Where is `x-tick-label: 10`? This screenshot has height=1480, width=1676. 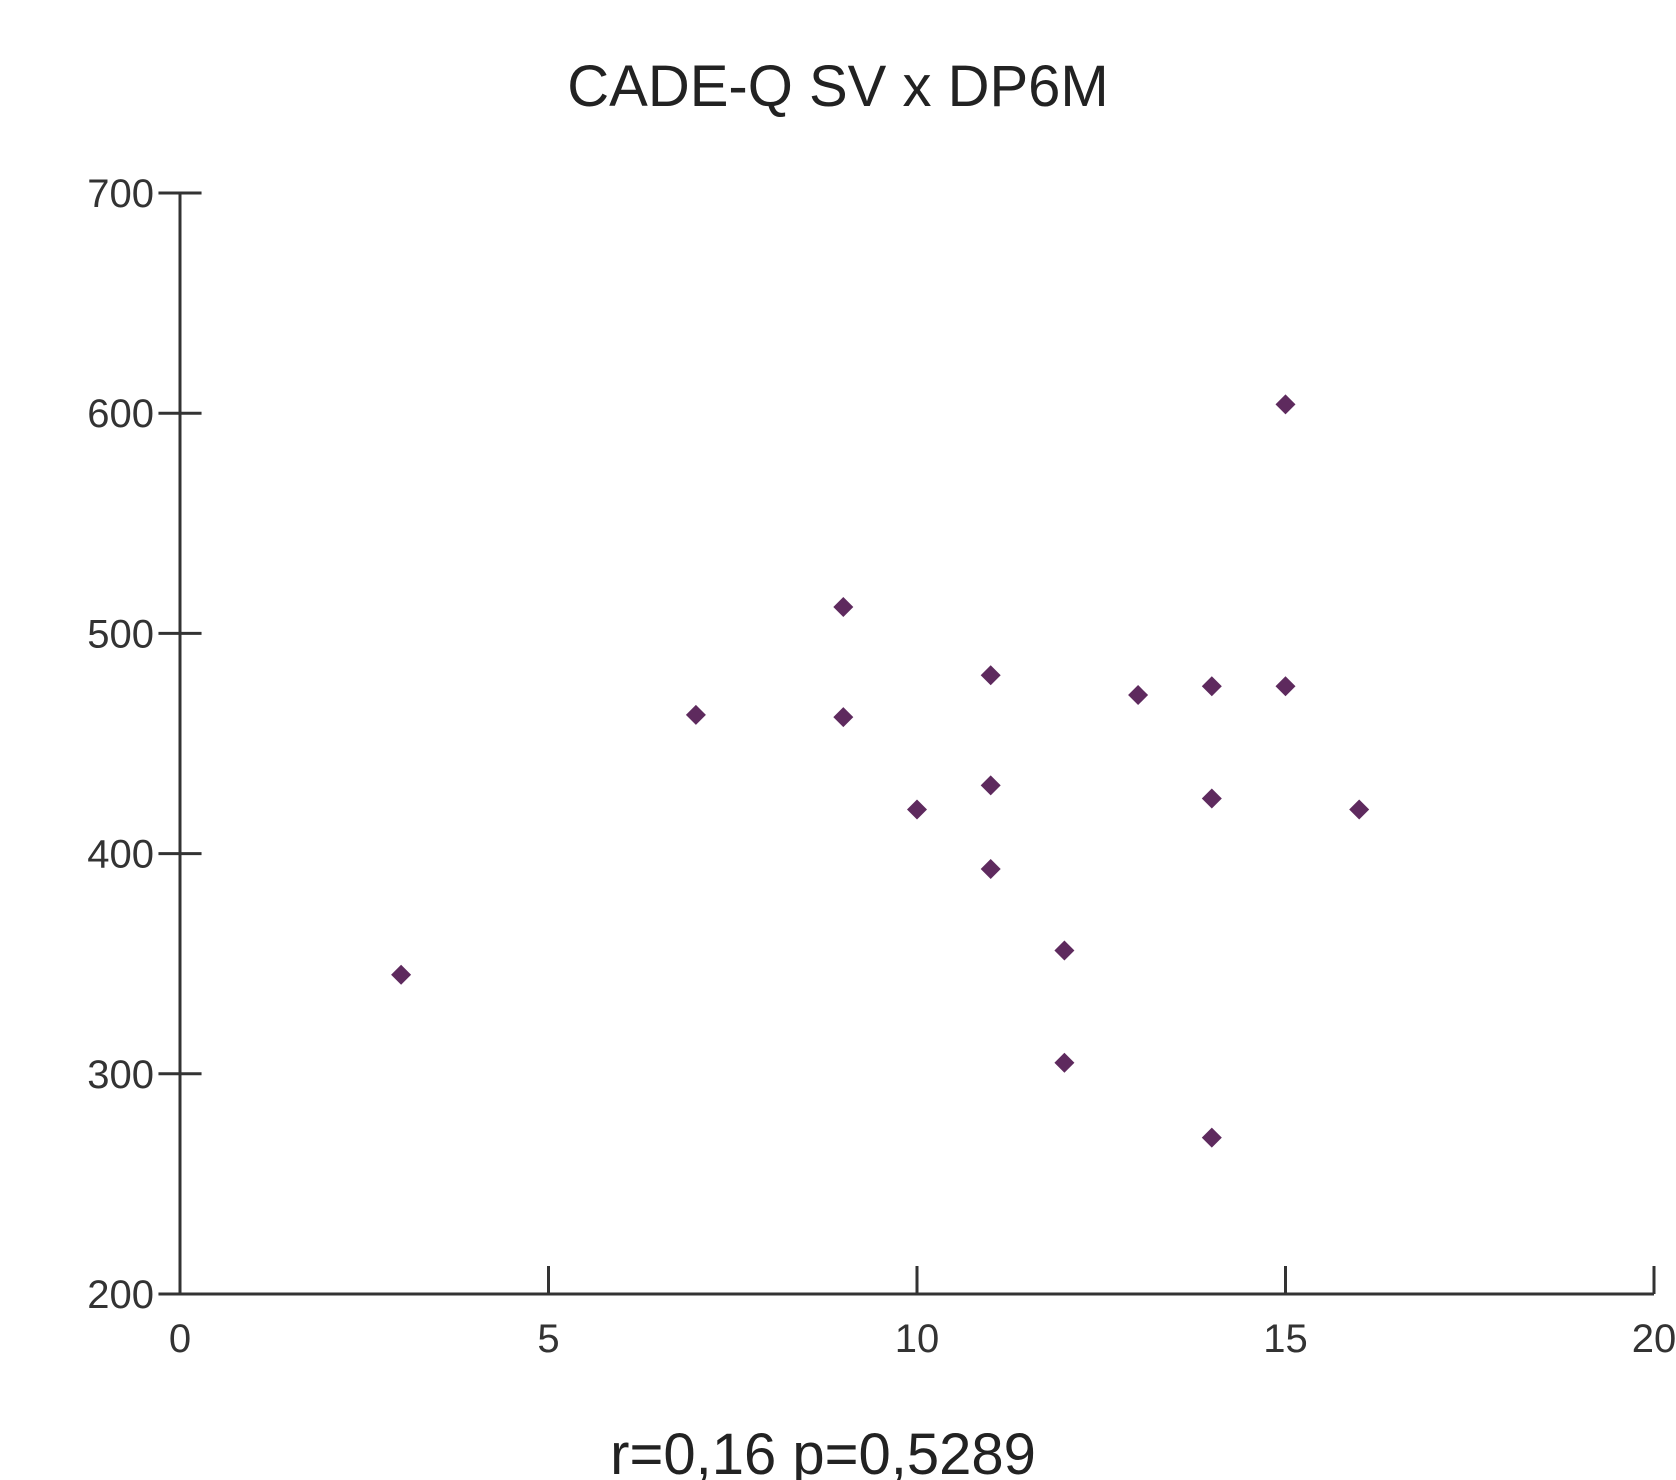
x-tick-label: 10 is located at coordinates (917, 1339).